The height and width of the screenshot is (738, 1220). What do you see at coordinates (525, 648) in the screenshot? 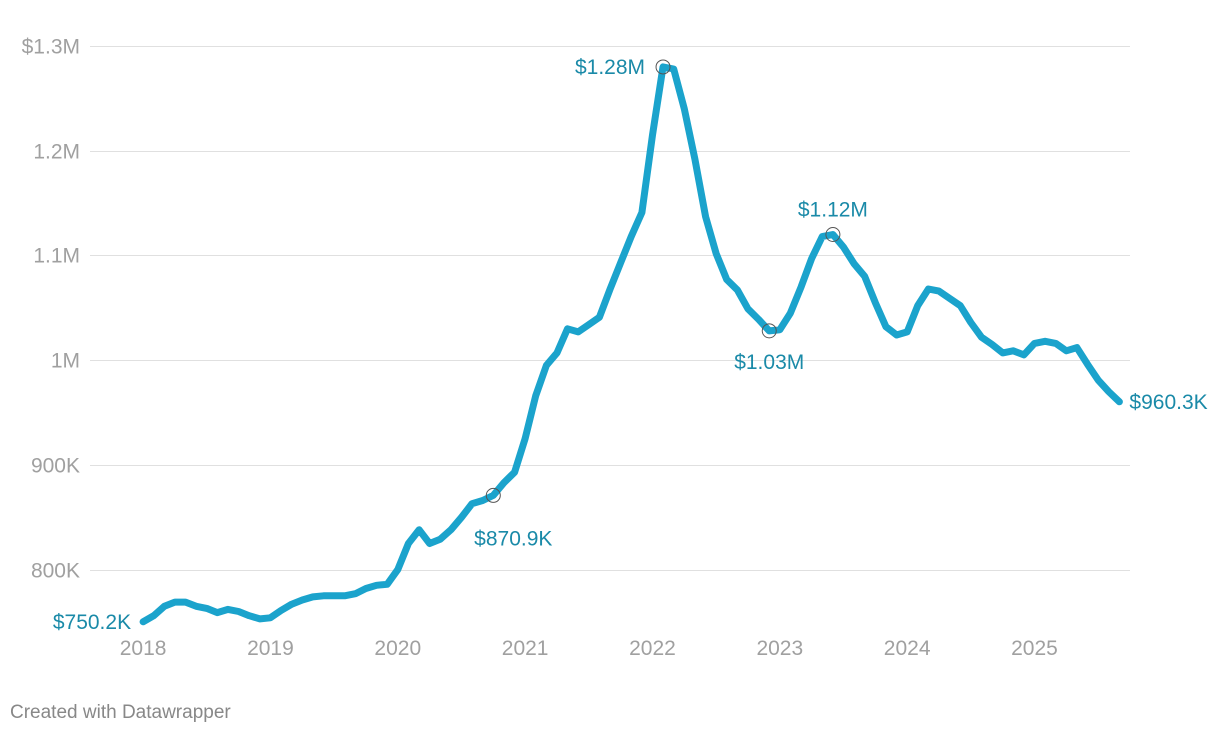
I see `x-tick-label-3: 2021` at bounding box center [525, 648].